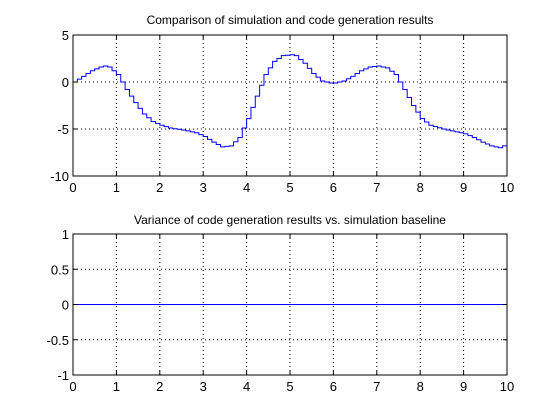 Image resolution: width=560 pixels, height=420 pixels. Describe the element at coordinates (65, 82) in the screenshot. I see `comparison-plot-ytick-label-0: 0` at that location.